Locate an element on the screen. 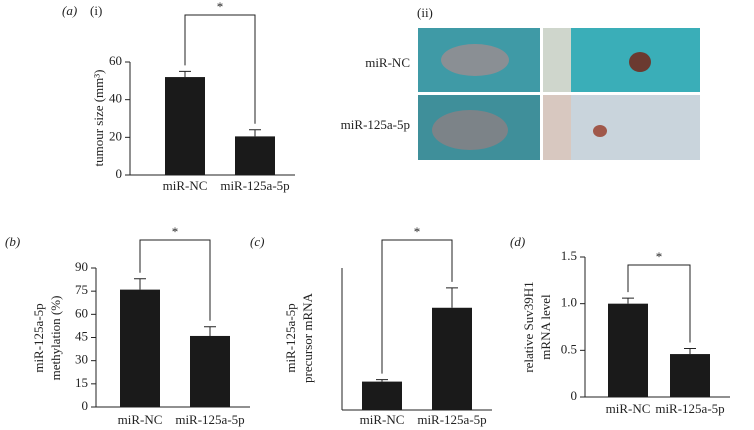  y-tick-label: 45 is located at coordinates (81, 335).